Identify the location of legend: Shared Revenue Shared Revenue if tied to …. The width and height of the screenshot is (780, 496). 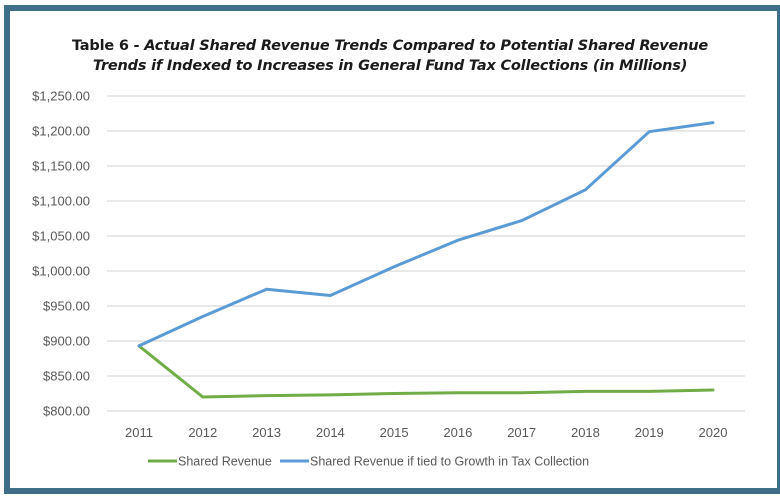
(368, 462).